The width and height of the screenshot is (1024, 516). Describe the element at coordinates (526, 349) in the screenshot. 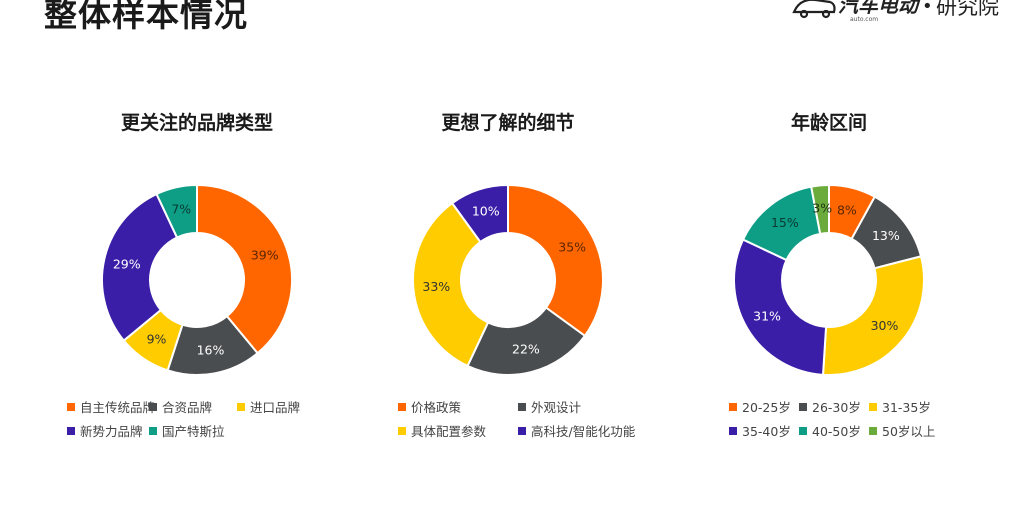

I see `slice-value-label: 22%` at that location.